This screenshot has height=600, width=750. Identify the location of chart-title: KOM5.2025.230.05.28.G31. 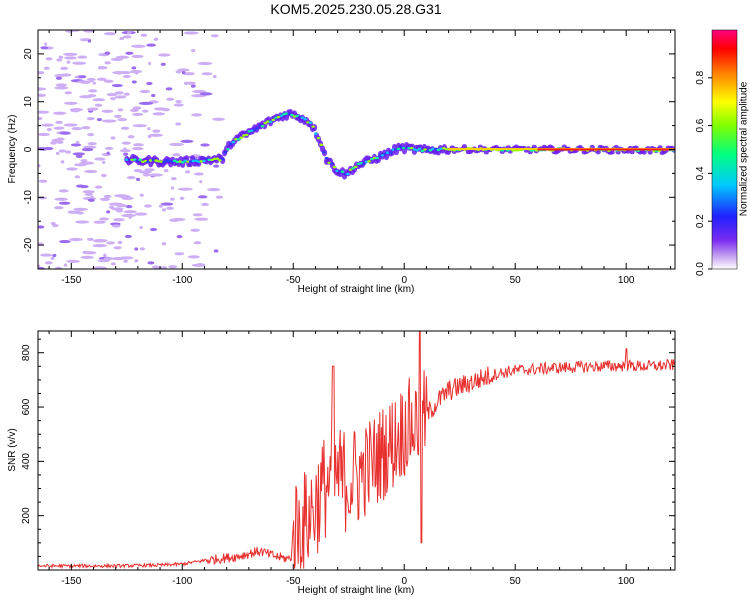
(355, 9).